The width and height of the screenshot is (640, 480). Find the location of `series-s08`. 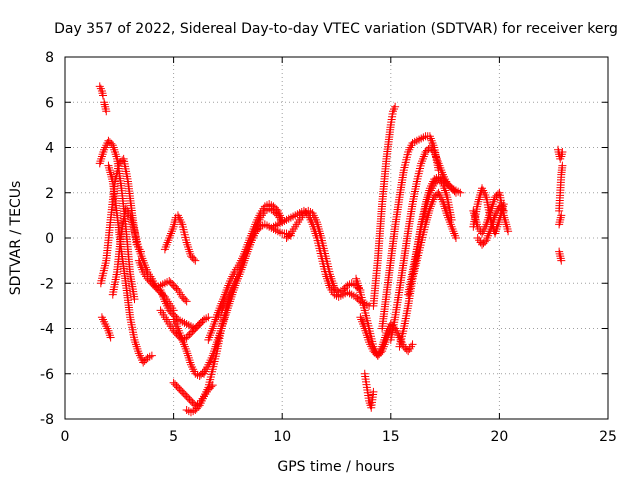

series-s08 is located at coordinates (180, 238).